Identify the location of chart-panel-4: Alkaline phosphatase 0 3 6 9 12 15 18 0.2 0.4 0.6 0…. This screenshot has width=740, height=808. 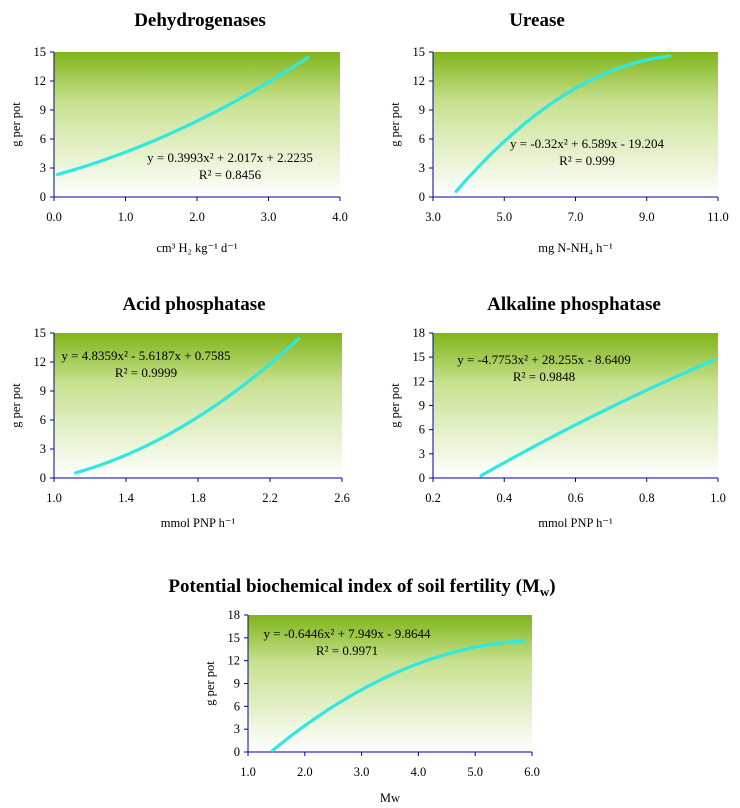
(557, 412).